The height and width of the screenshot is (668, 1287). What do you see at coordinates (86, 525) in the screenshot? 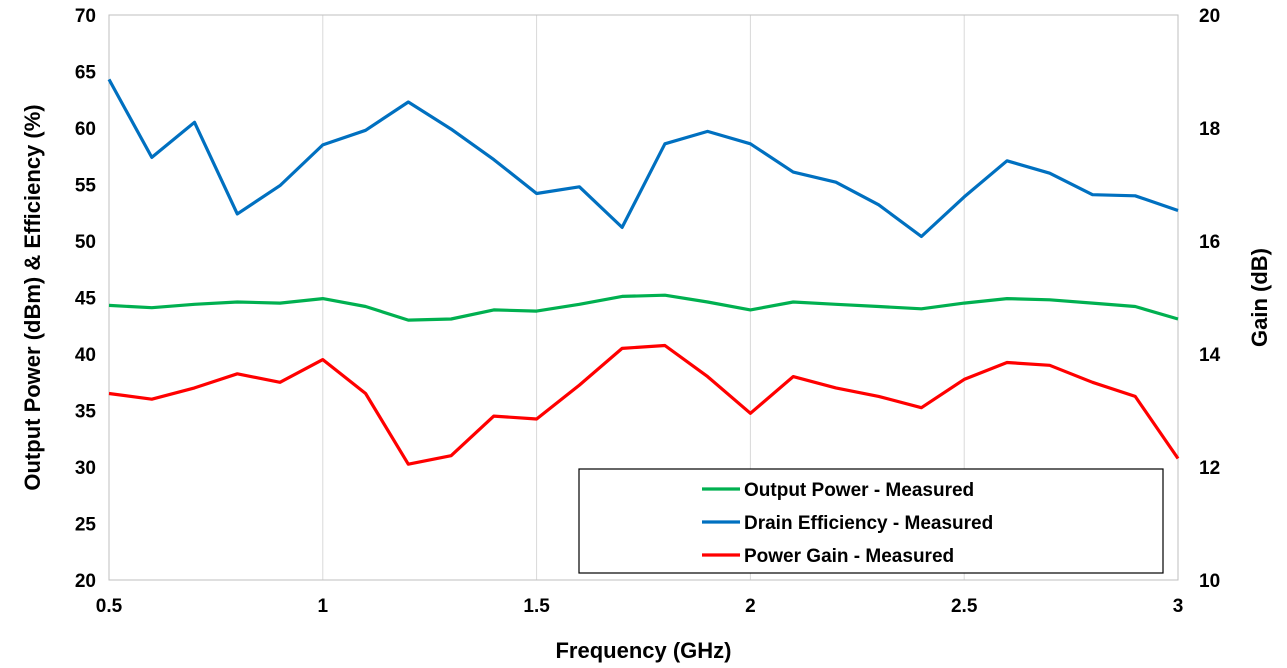
I see `y-tick-label: 25` at bounding box center [86, 525].